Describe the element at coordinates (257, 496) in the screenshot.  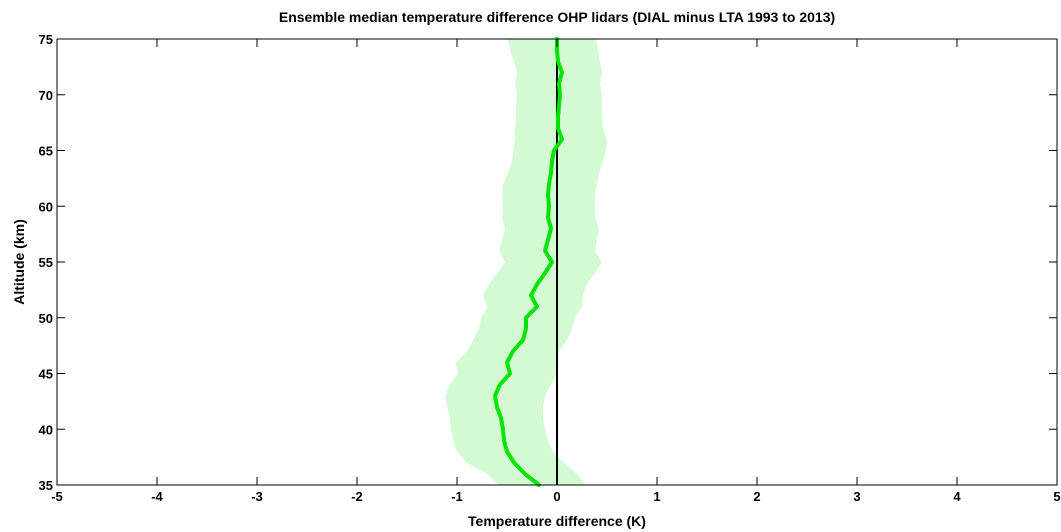
I see `x-tick-label: -3` at that location.